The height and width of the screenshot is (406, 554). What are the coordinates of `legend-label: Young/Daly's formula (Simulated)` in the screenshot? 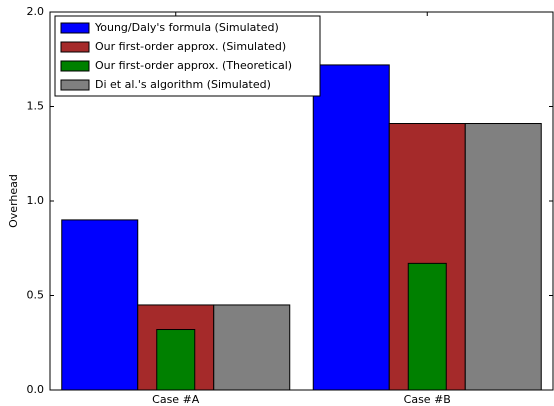 It's located at (186, 27).